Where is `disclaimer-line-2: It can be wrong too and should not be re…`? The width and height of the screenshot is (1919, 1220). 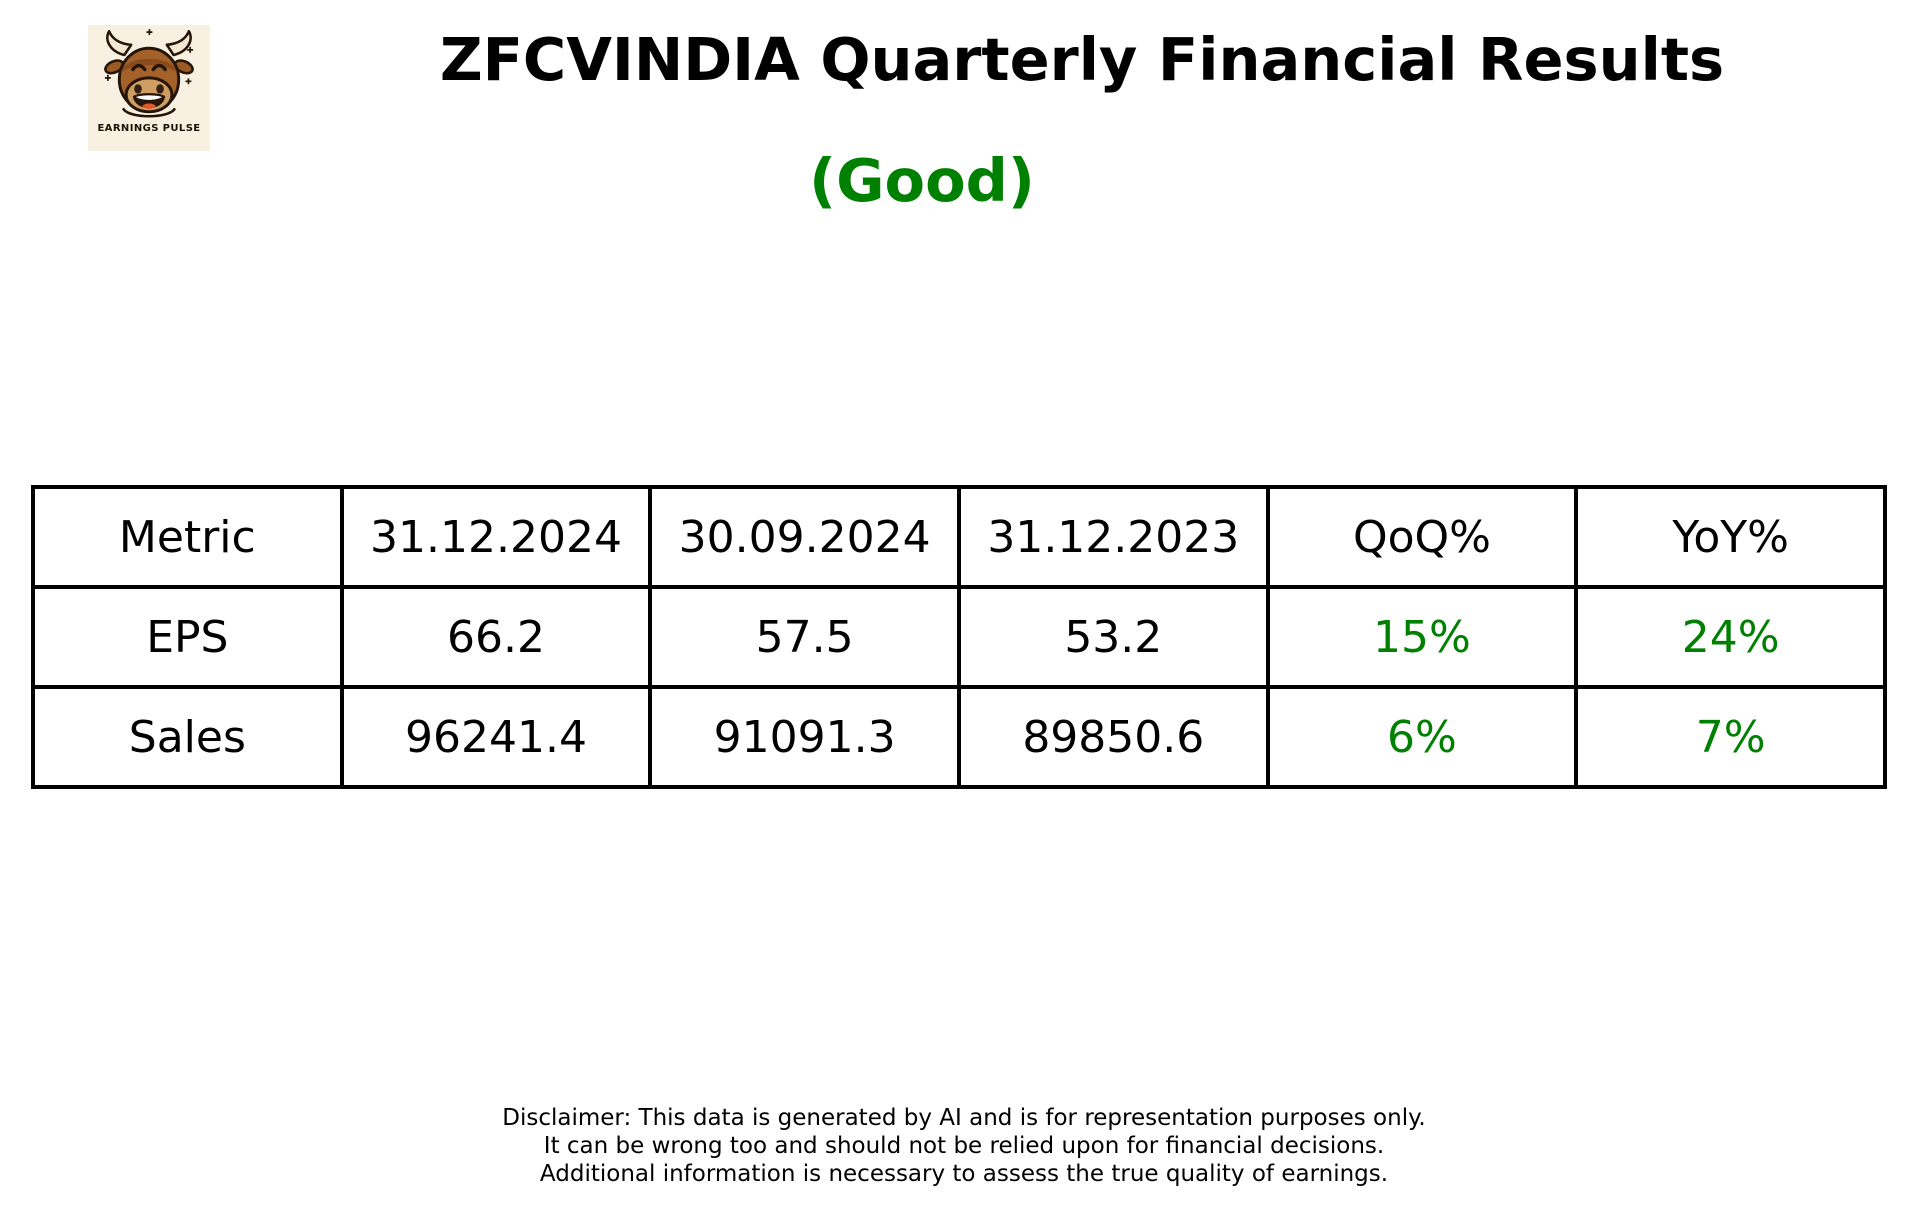 disclaimer-line-2: It can be wrong too and should not be re… is located at coordinates (964, 1146).